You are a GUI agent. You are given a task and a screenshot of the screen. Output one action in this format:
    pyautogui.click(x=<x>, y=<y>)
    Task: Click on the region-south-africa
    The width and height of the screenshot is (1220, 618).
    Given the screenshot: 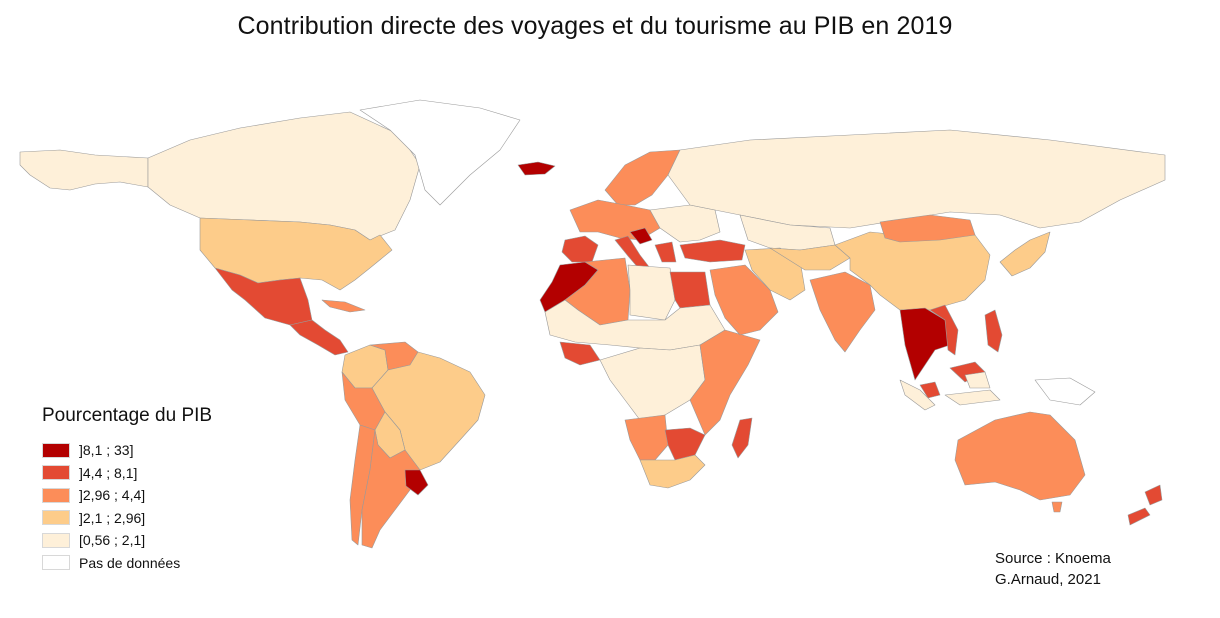 What is the action you would take?
    pyautogui.click(x=672, y=471)
    